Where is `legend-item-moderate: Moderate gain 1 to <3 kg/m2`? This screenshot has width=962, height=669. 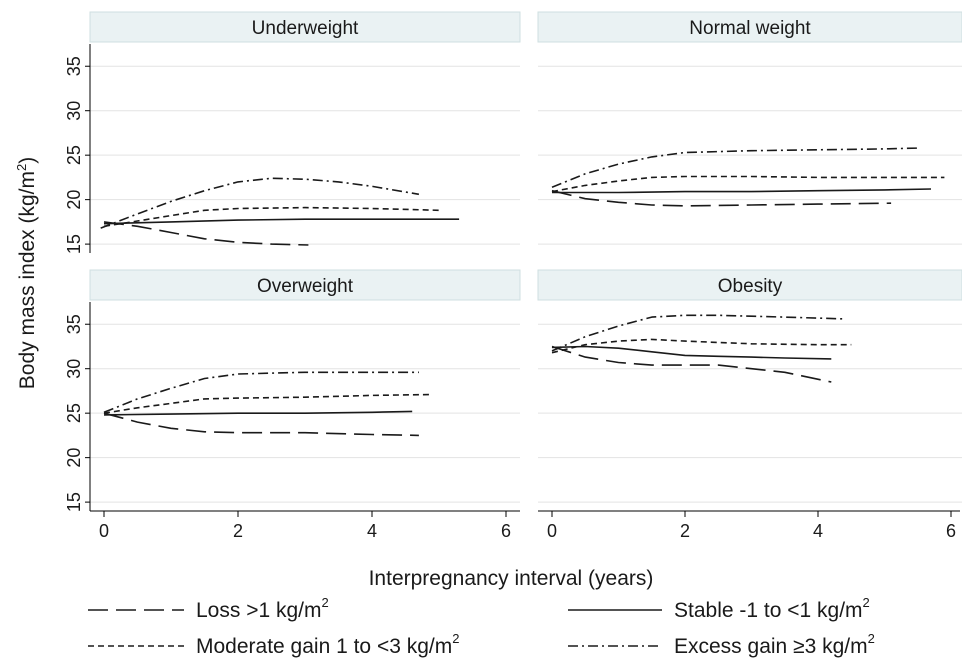 legend-item-moderate: Moderate gain 1 to <3 kg/m2 is located at coordinates (273, 644).